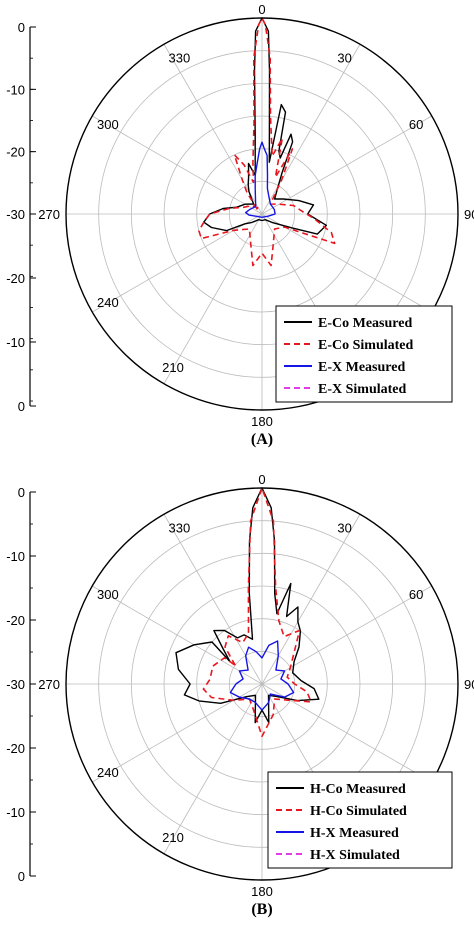  What do you see at coordinates (261, 909) in the screenshot?
I see `panel-label: (B)` at bounding box center [261, 909].